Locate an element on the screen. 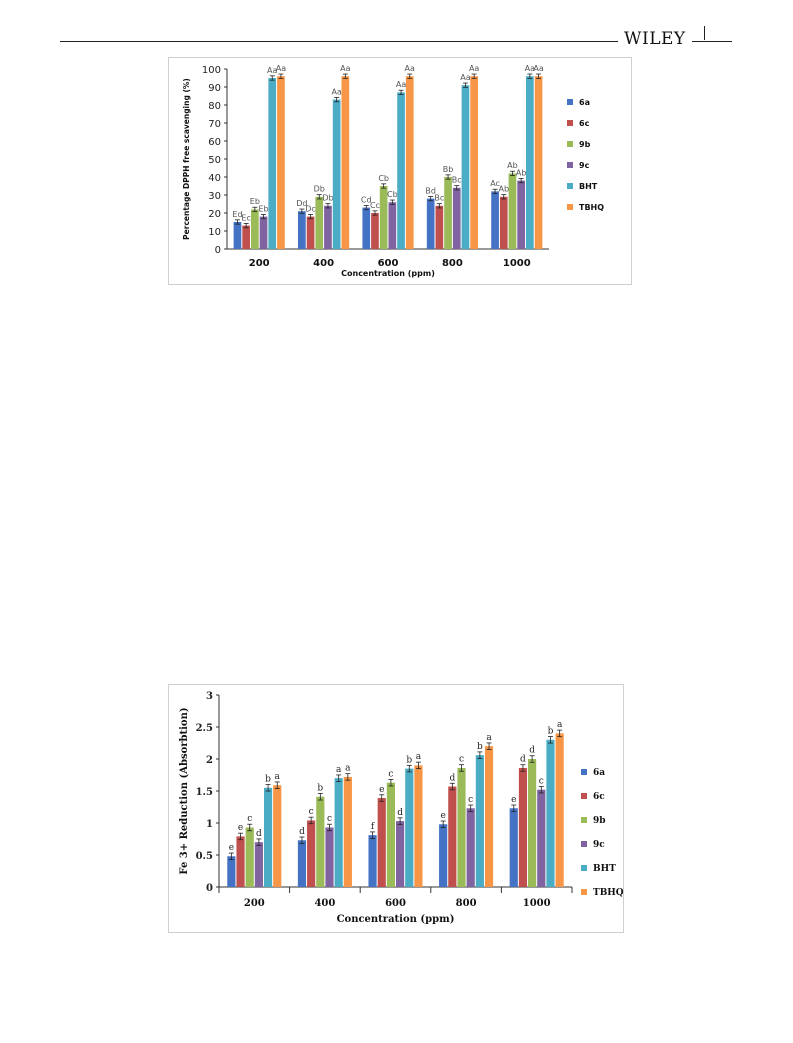 Image resolution: width=793 pixels, height=1043 pixels. data-label: Bd is located at coordinates (430, 190).